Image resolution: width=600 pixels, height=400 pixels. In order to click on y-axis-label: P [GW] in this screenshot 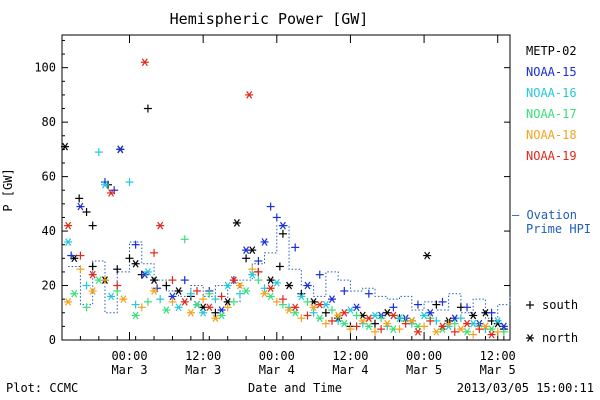, I will do `click(8, 189)`.